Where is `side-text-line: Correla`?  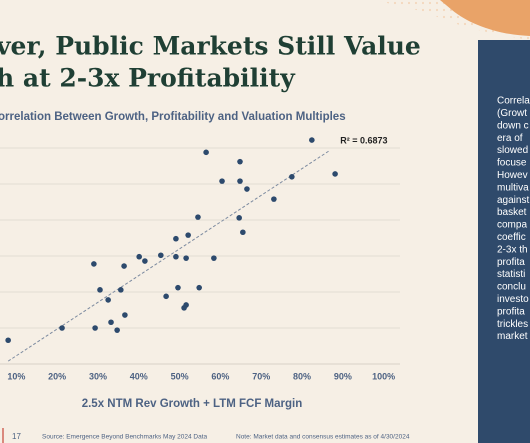
side-text-line: Correla is located at coordinates (513, 101).